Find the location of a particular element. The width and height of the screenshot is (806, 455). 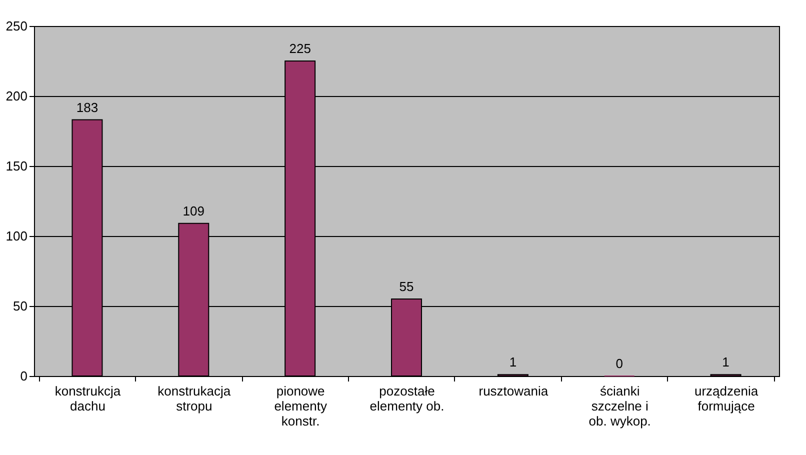

data-label: 0 is located at coordinates (619, 363).